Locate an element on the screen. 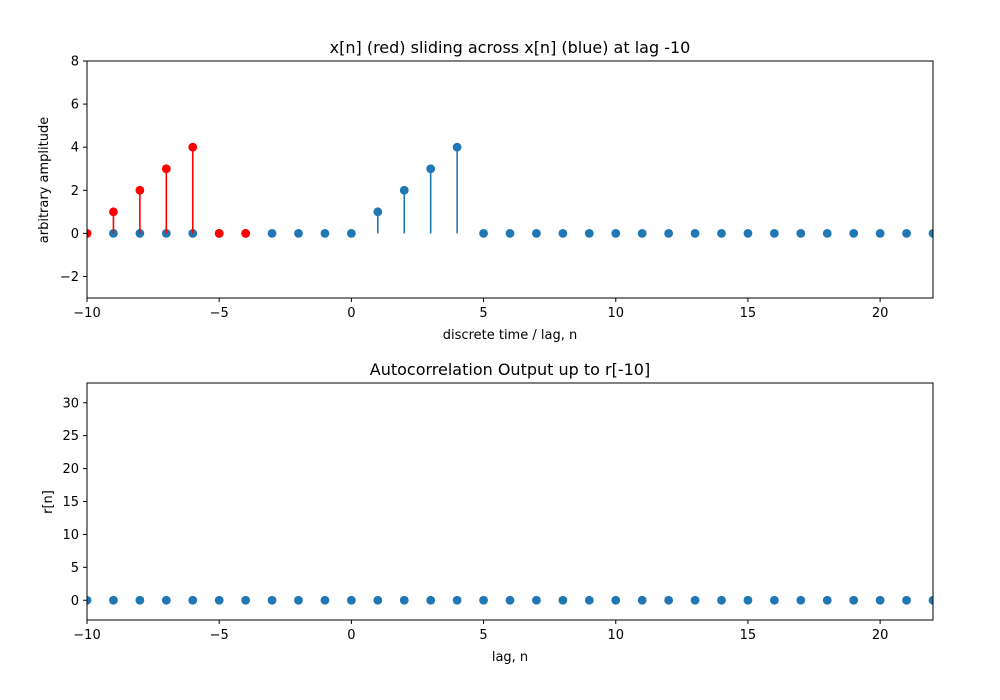 Image resolution: width=1000 pixels, height=700 pixels. bottom-y-tick-label: 25 is located at coordinates (70, 436).